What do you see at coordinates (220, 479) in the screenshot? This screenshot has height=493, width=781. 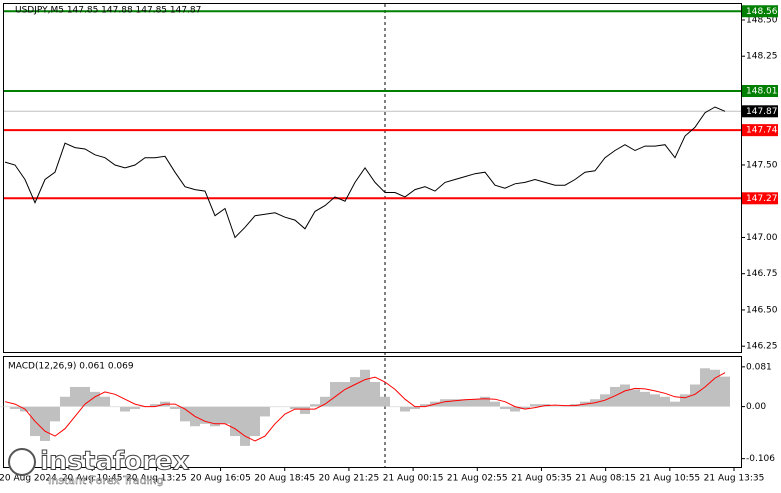 I see `x-tick-label: 20 Aug 16:05` at bounding box center [220, 479].